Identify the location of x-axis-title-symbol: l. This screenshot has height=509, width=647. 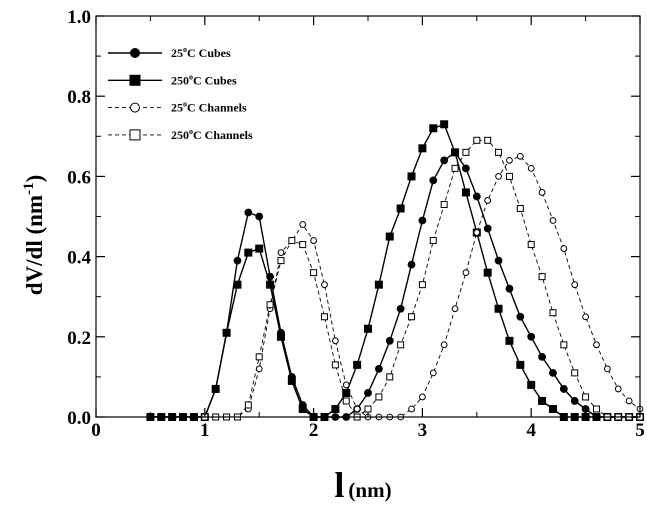
(339, 484).